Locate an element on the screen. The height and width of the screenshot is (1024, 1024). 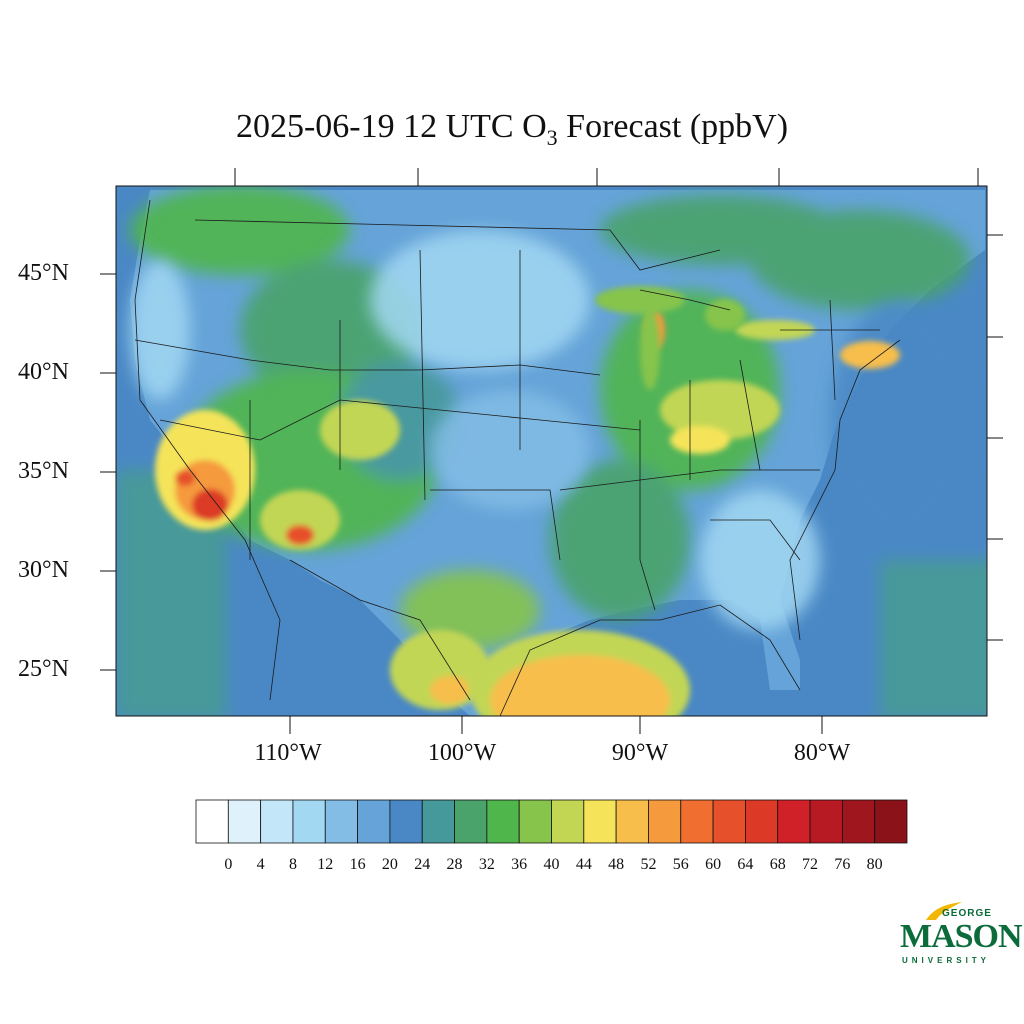
colorbar-tick-label: 8 is located at coordinates (292, 864).